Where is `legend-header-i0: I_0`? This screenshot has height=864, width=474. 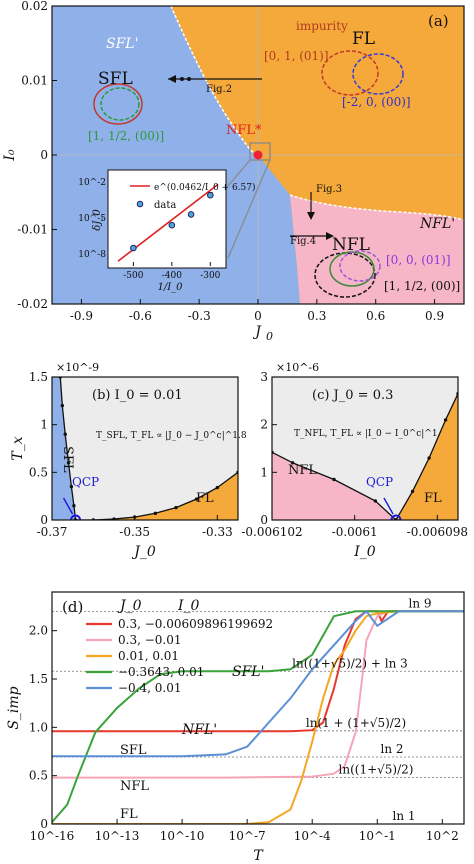
legend-header-i0: I_0 is located at coordinates (188, 606).